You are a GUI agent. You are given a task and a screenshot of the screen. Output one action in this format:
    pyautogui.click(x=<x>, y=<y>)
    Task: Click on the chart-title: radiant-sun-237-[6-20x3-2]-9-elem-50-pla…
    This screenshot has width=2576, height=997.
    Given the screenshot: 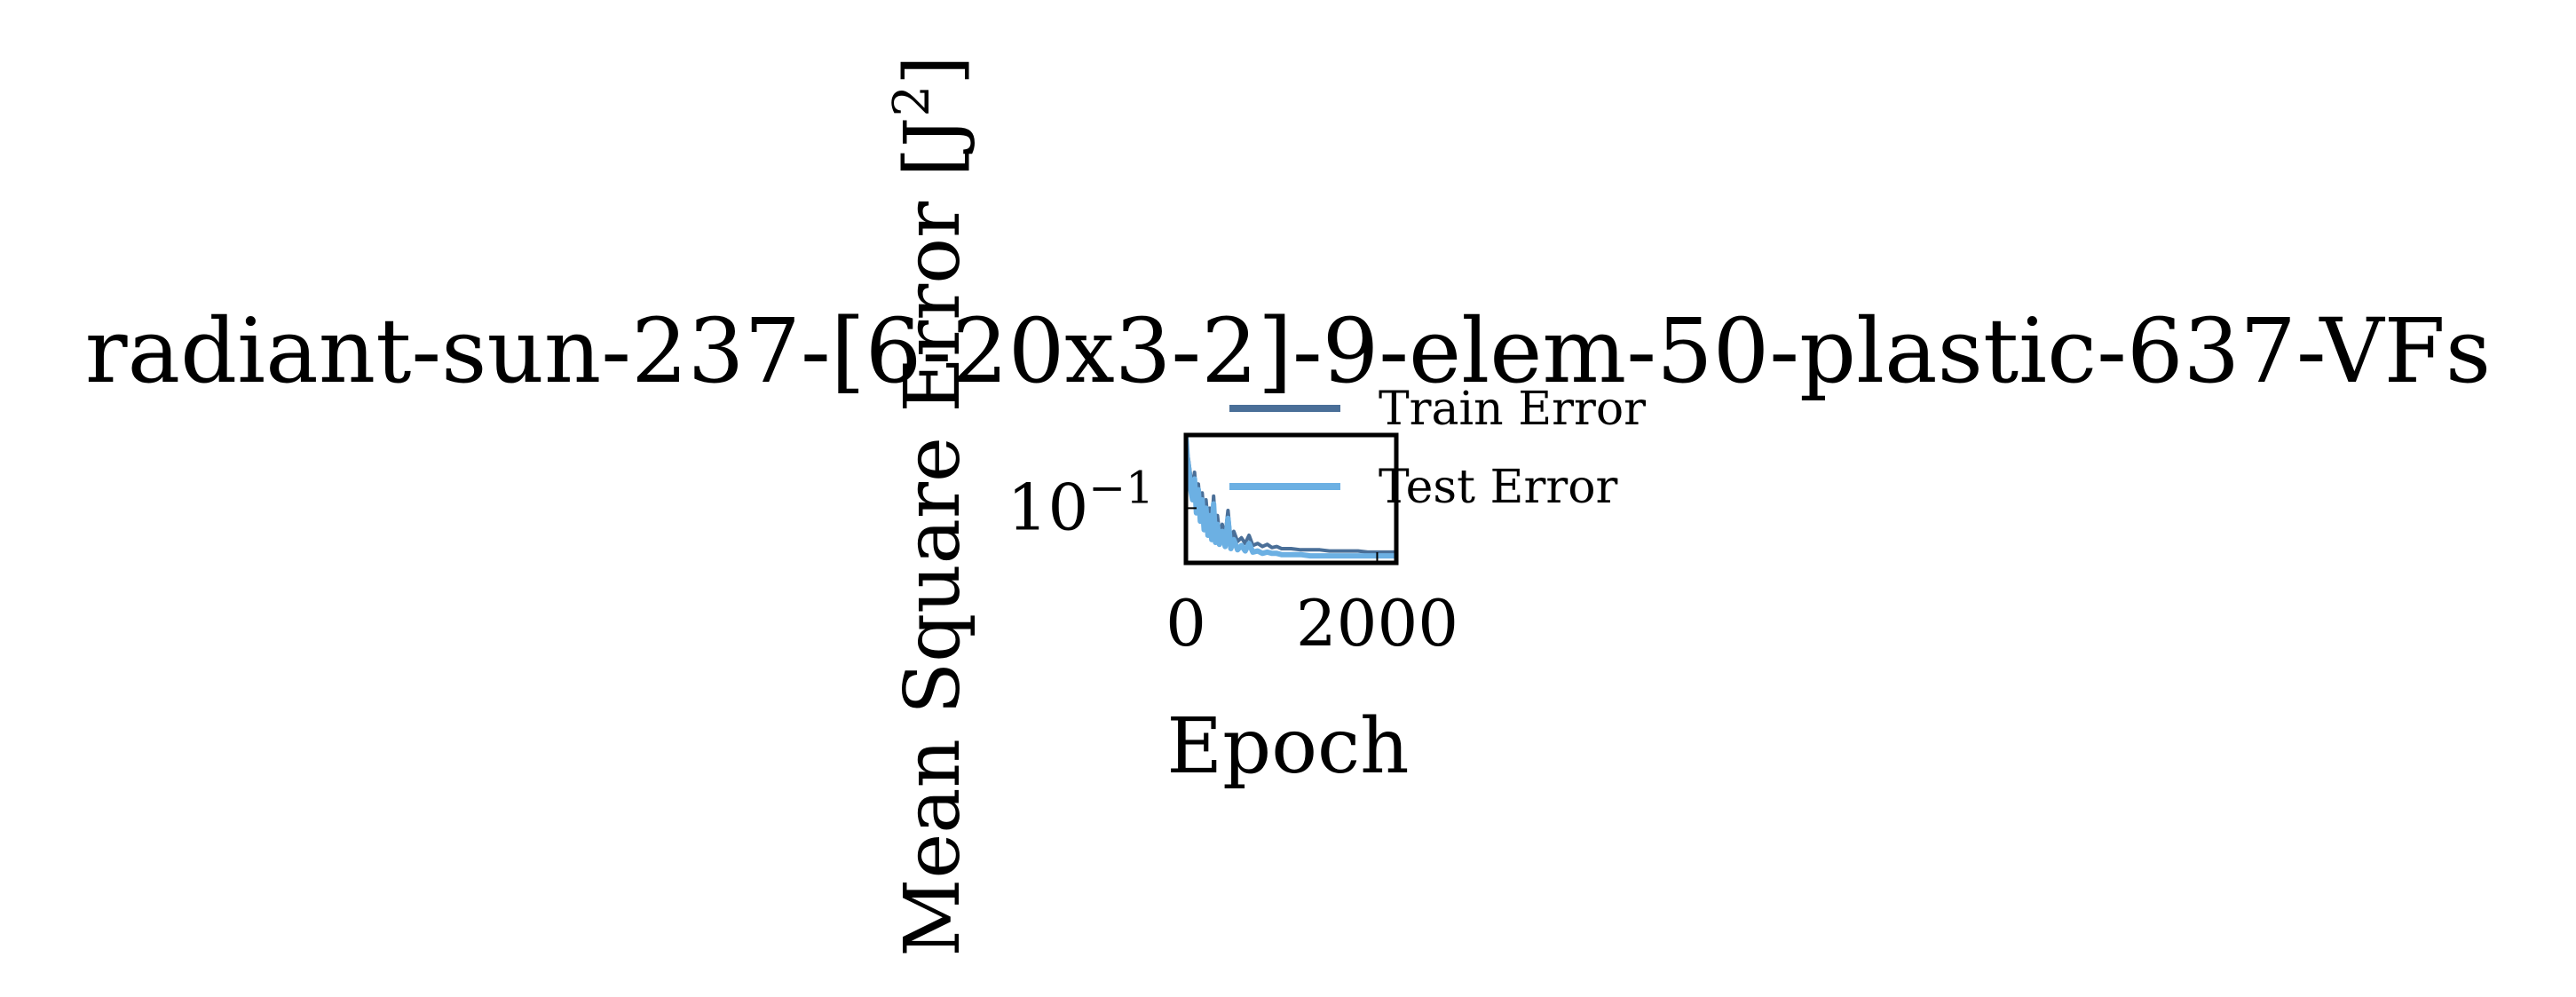 What is the action you would take?
    pyautogui.click(x=1288, y=351)
    